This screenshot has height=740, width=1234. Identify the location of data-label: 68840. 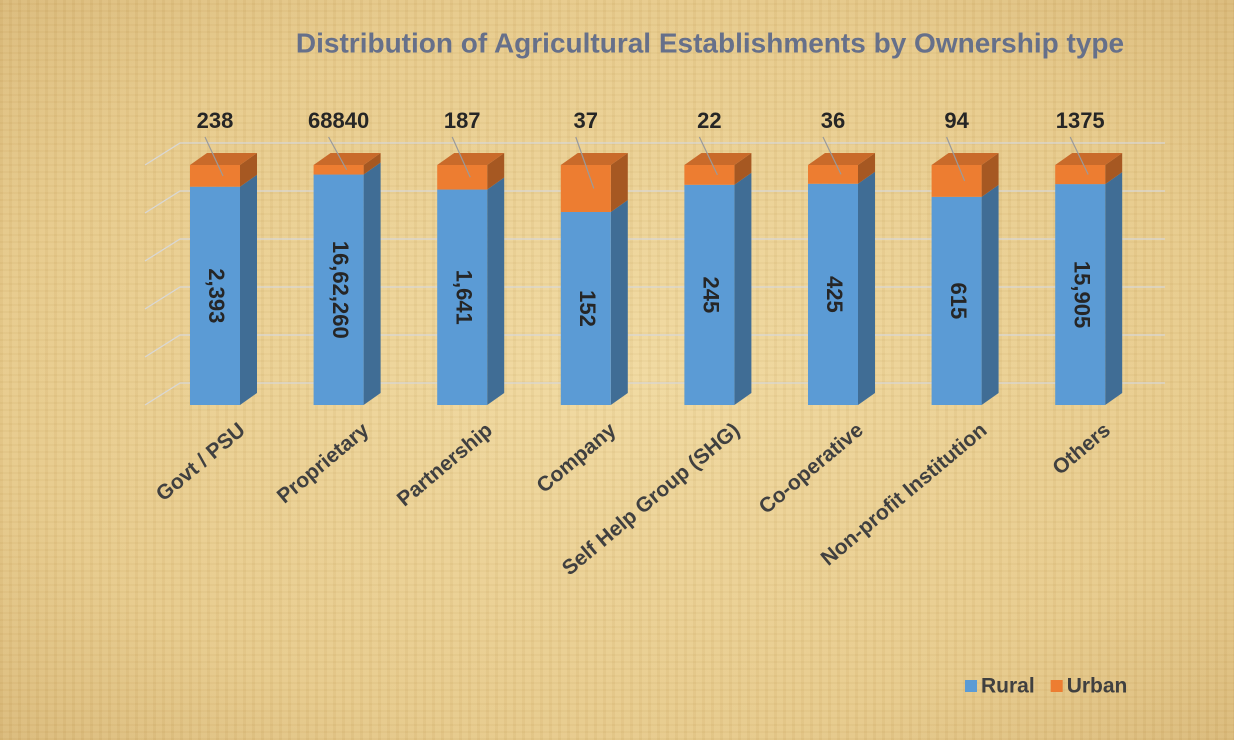
(338, 120).